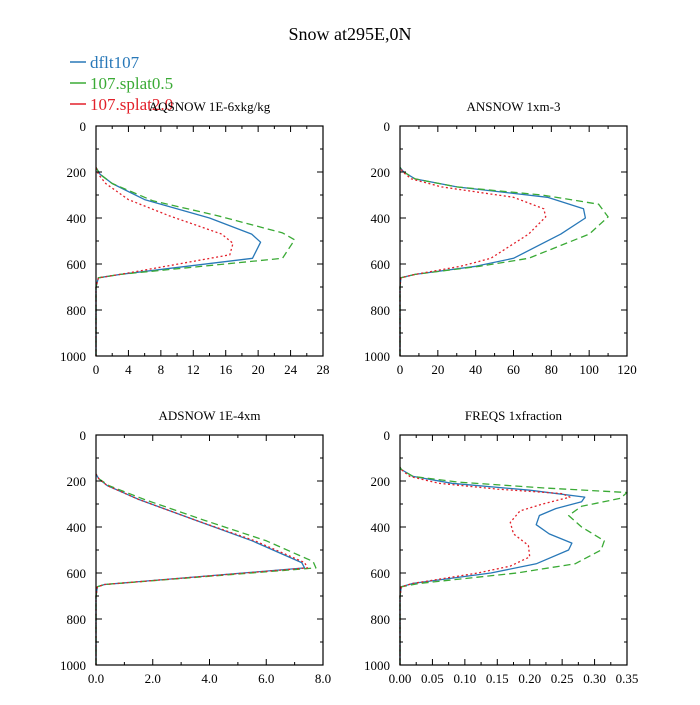  What do you see at coordinates (464, 678) in the screenshot?
I see `x-tick-label: 0.10` at bounding box center [464, 678].